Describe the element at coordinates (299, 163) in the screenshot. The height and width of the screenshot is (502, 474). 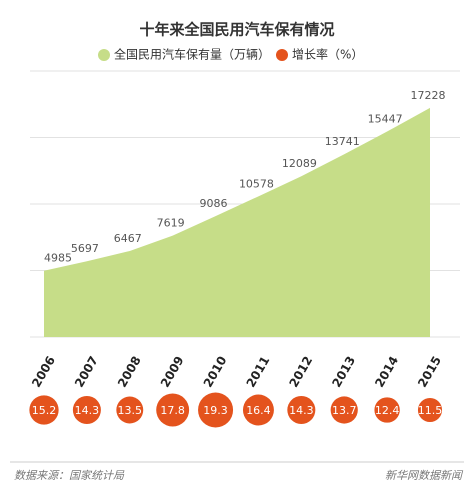
I see `value-label: 12089` at that location.